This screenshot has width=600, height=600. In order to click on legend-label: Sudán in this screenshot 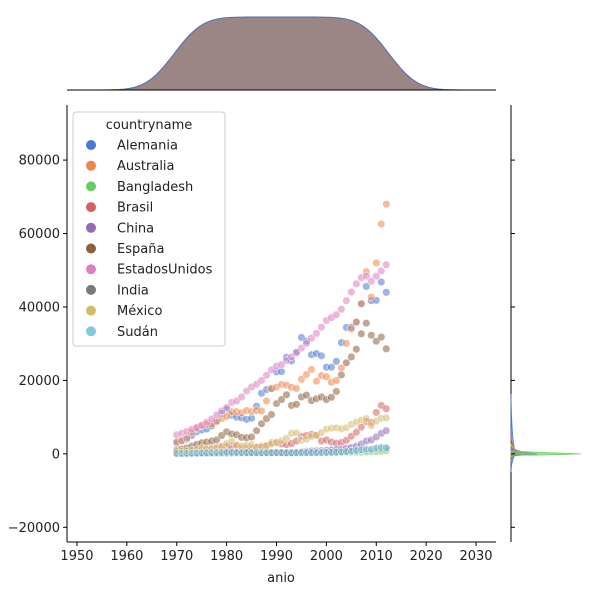, I will do `click(137, 332)`.